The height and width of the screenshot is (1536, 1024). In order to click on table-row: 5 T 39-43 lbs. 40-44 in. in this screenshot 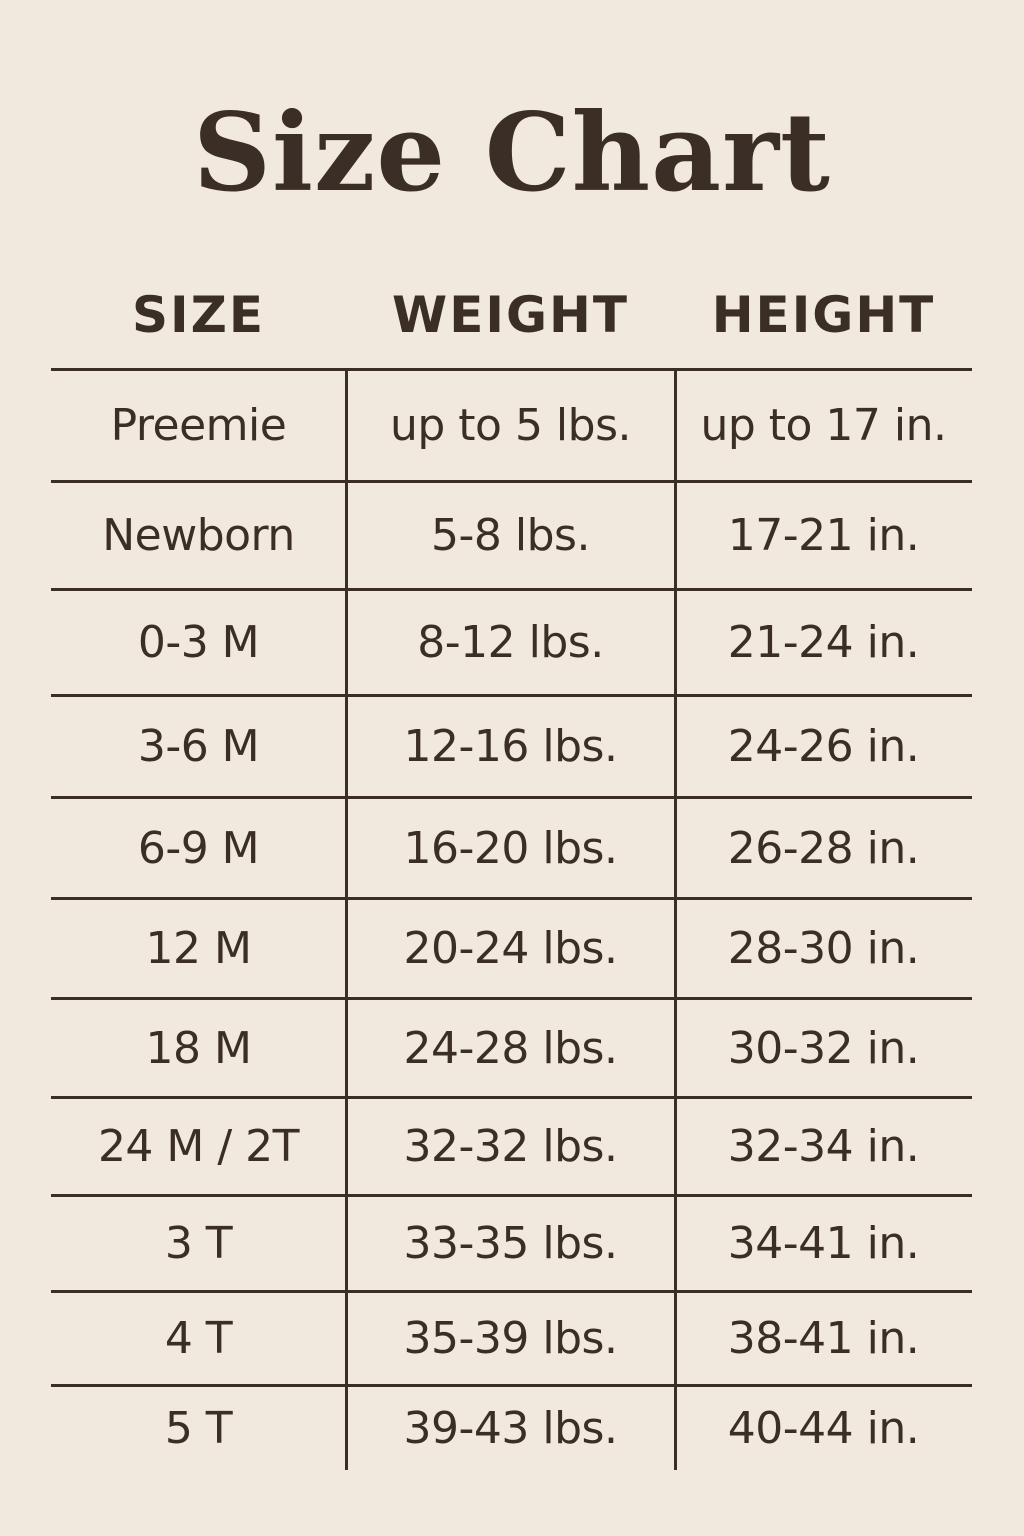, I will do `click(511, 1427)`.